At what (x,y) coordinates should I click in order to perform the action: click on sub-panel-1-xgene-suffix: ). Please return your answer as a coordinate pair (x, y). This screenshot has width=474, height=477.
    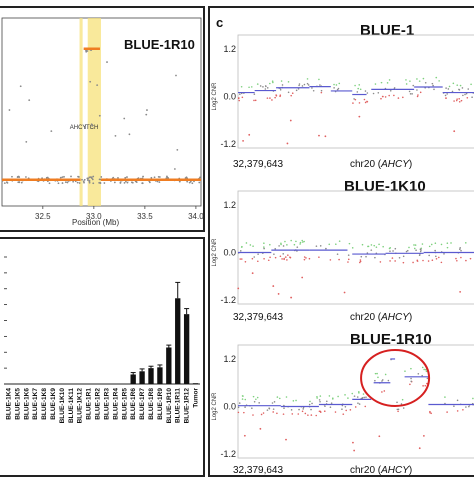
    Looking at the image, I should click on (410, 164).